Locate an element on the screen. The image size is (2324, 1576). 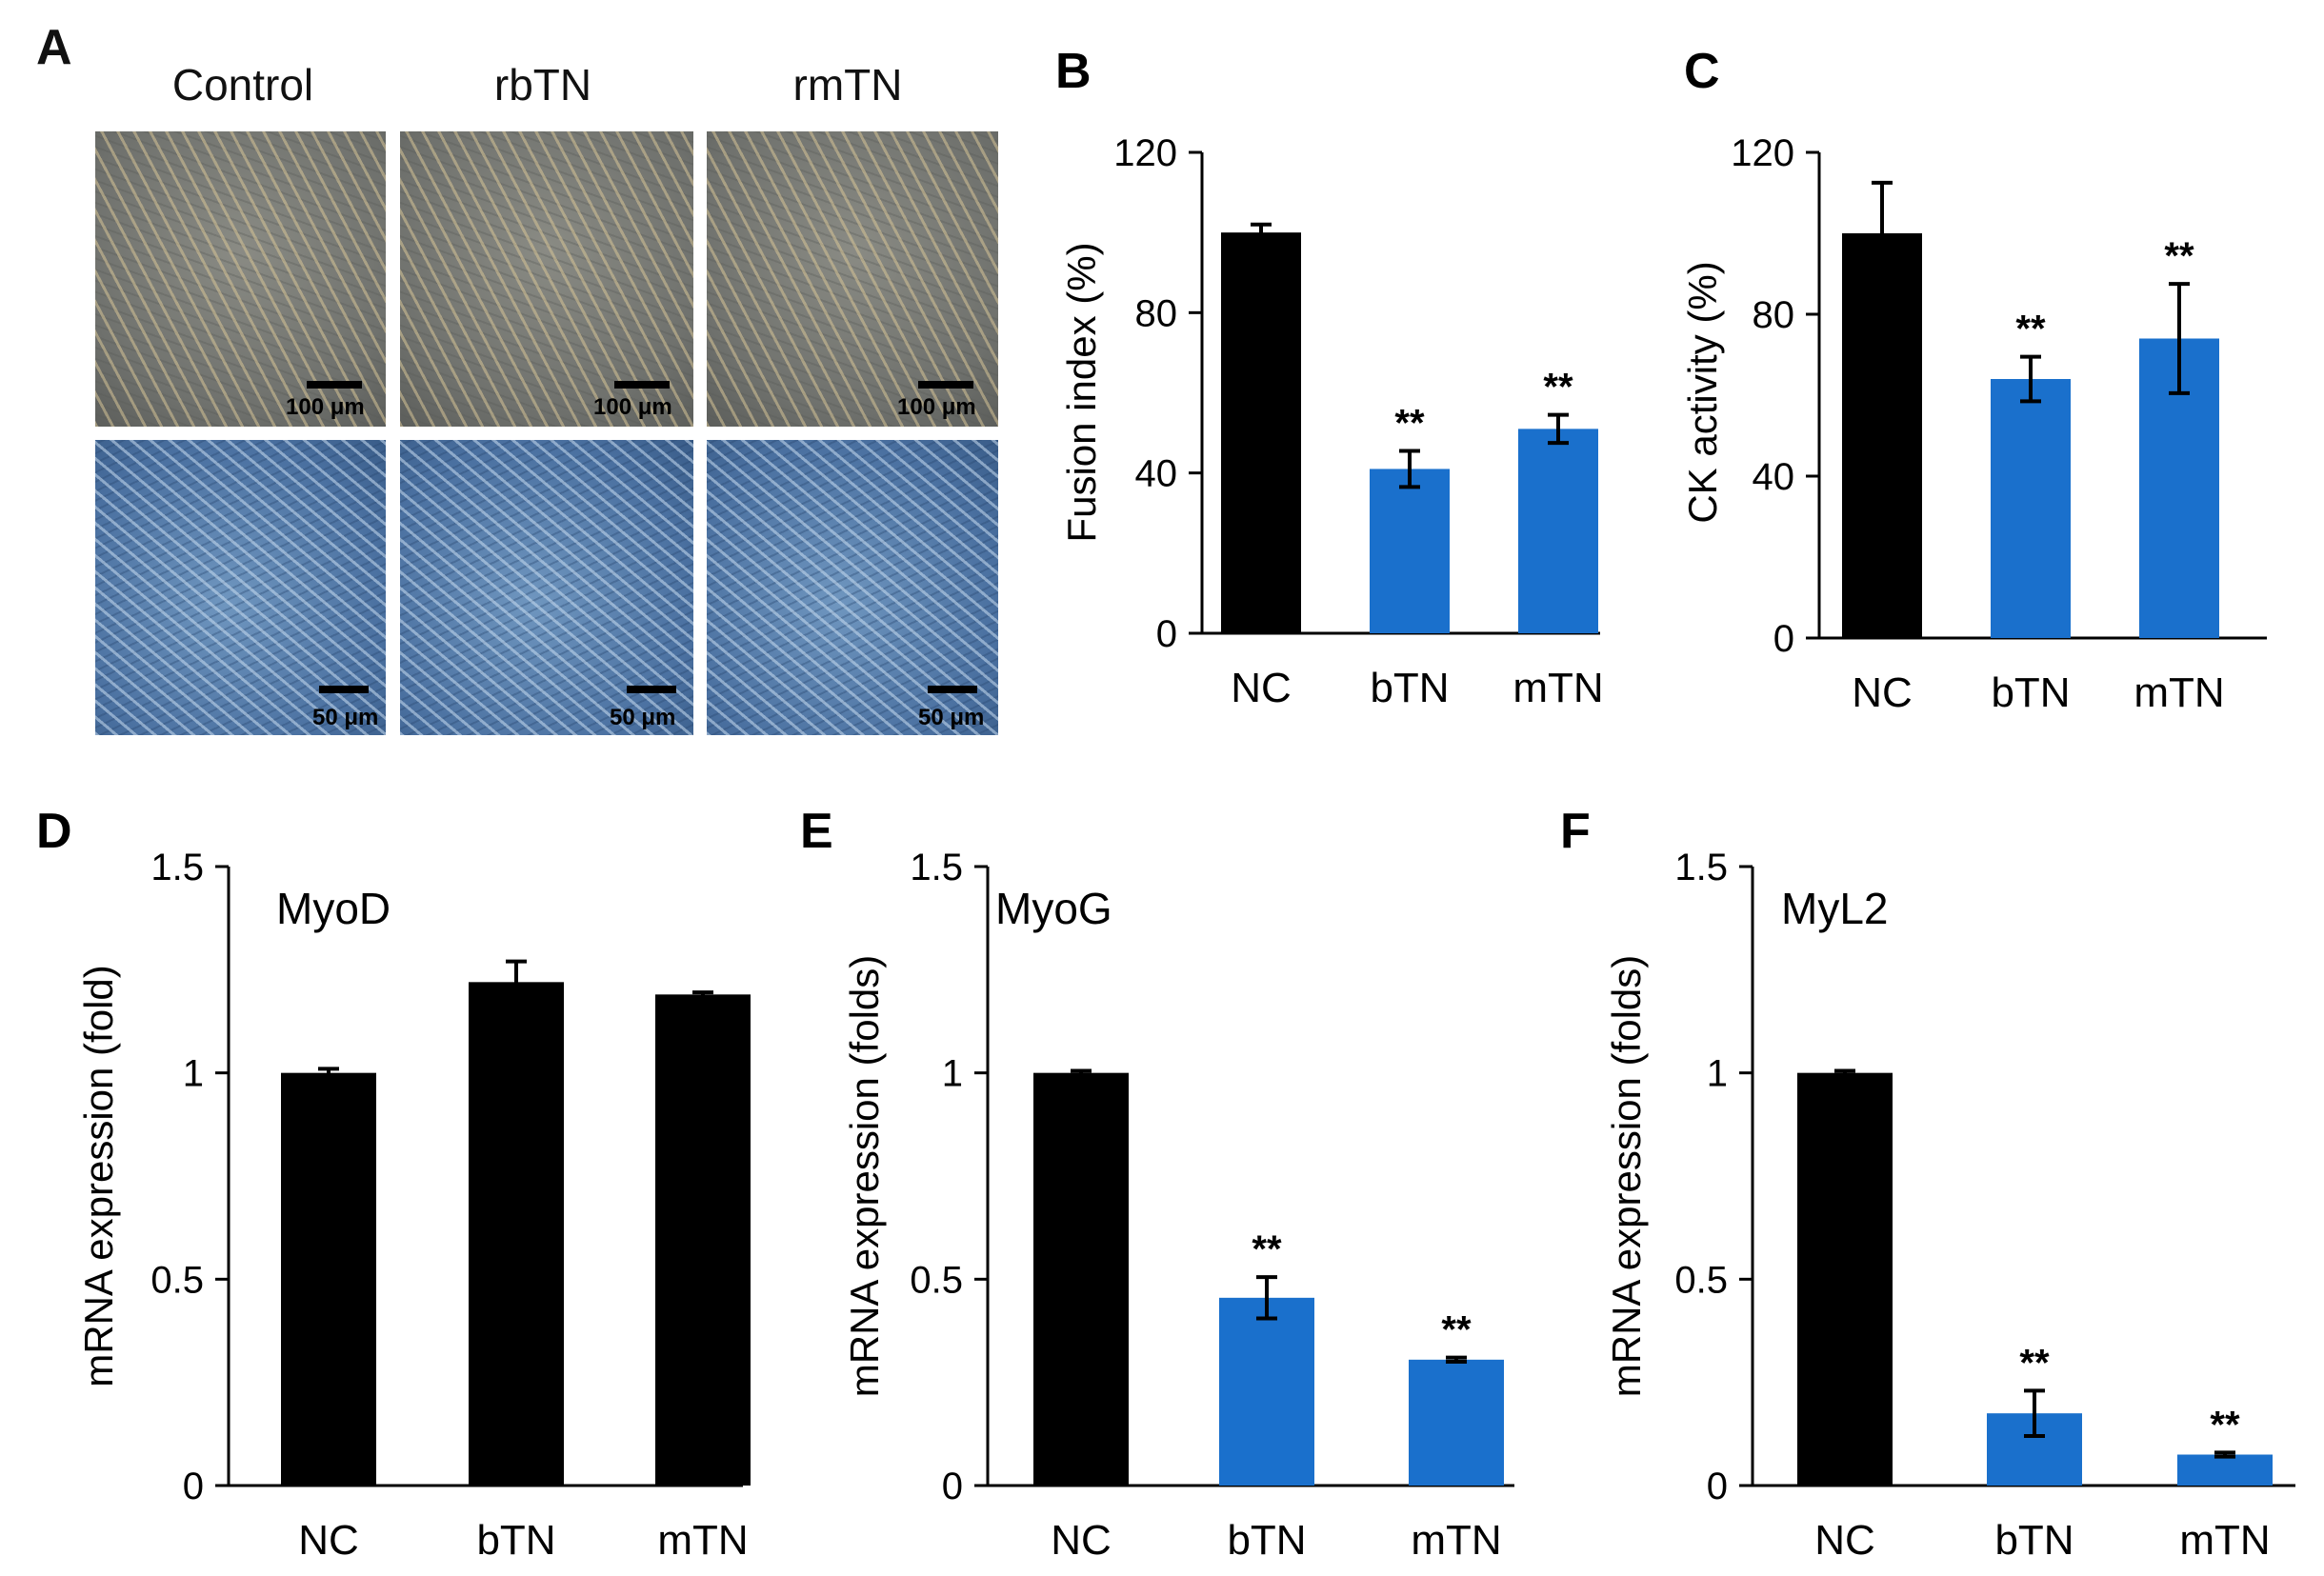
panel-letter: C is located at coordinates (1702, 71).